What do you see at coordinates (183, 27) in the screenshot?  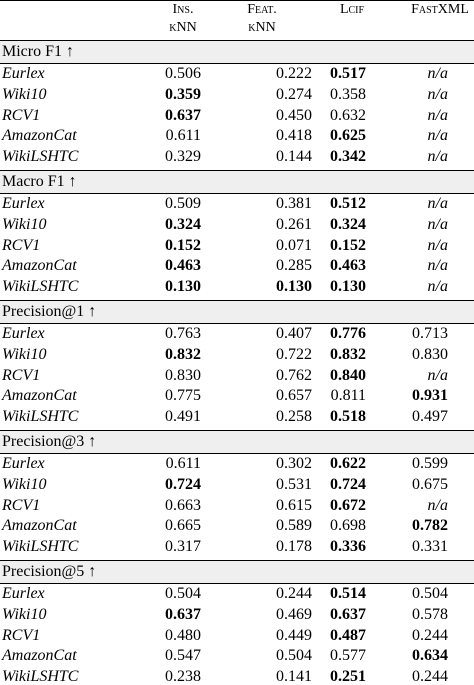 I see `column-header: kNN` at bounding box center [183, 27].